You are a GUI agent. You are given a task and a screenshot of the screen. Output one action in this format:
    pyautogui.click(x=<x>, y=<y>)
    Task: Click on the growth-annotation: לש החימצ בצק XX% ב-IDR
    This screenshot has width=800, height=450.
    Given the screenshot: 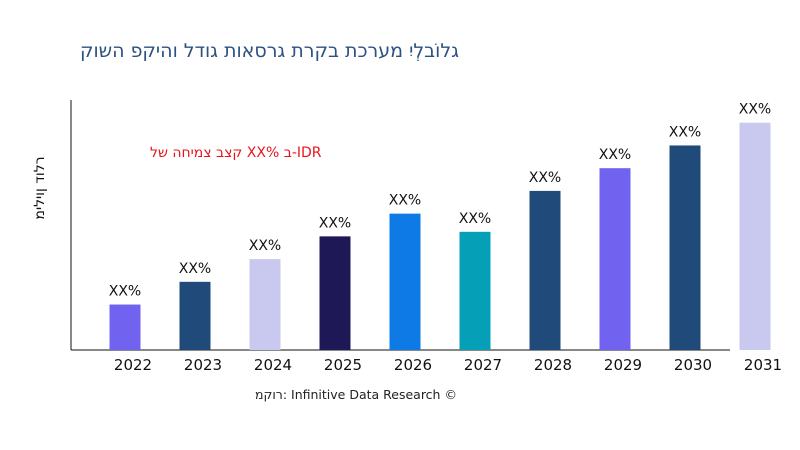 What is the action you would take?
    pyautogui.click(x=236, y=153)
    